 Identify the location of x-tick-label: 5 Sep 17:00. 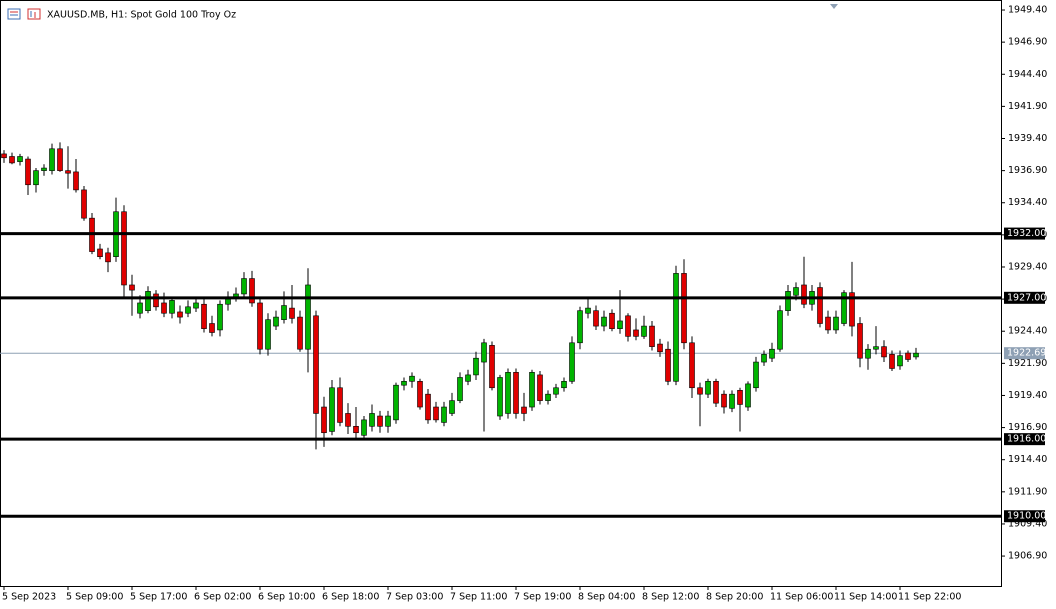
(158, 597).